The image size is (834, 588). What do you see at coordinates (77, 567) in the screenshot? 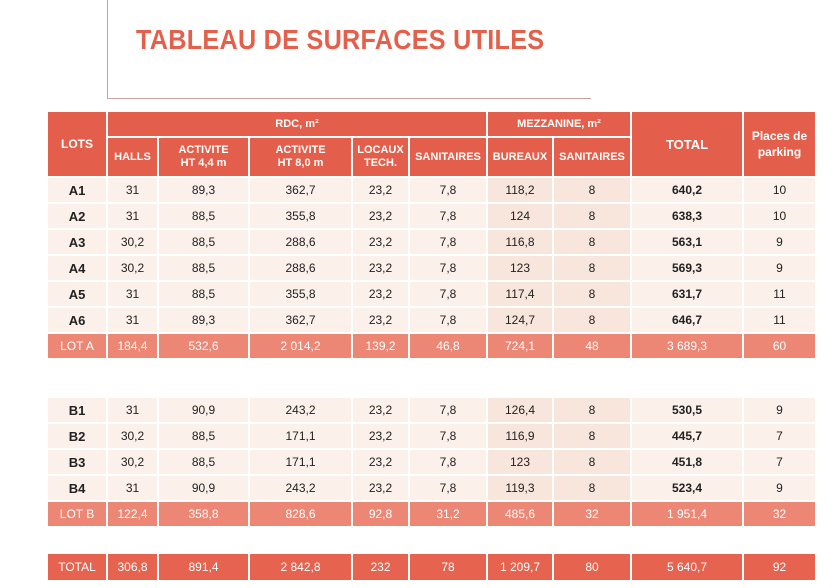
I see `lot-label: TOTAL` at bounding box center [77, 567].